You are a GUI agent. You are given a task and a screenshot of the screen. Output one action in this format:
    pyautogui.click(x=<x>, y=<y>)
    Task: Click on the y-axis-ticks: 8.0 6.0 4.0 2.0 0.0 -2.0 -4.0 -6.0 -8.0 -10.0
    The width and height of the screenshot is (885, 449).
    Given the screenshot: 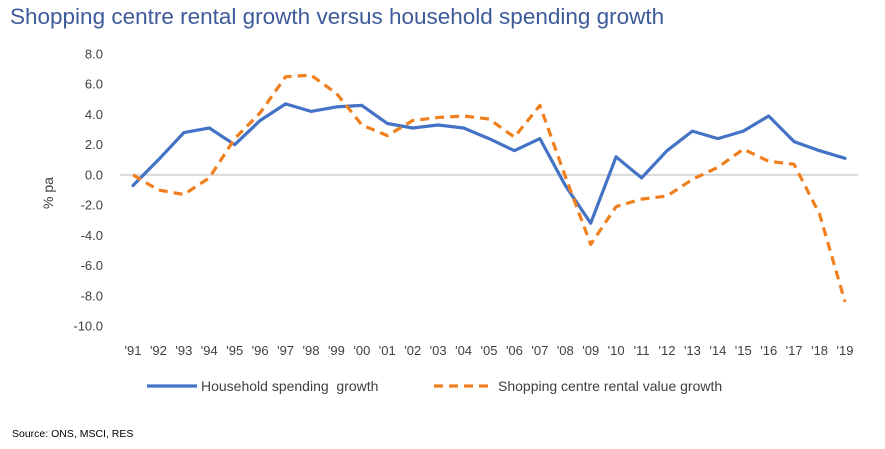 What is the action you would take?
    pyautogui.click(x=88, y=190)
    